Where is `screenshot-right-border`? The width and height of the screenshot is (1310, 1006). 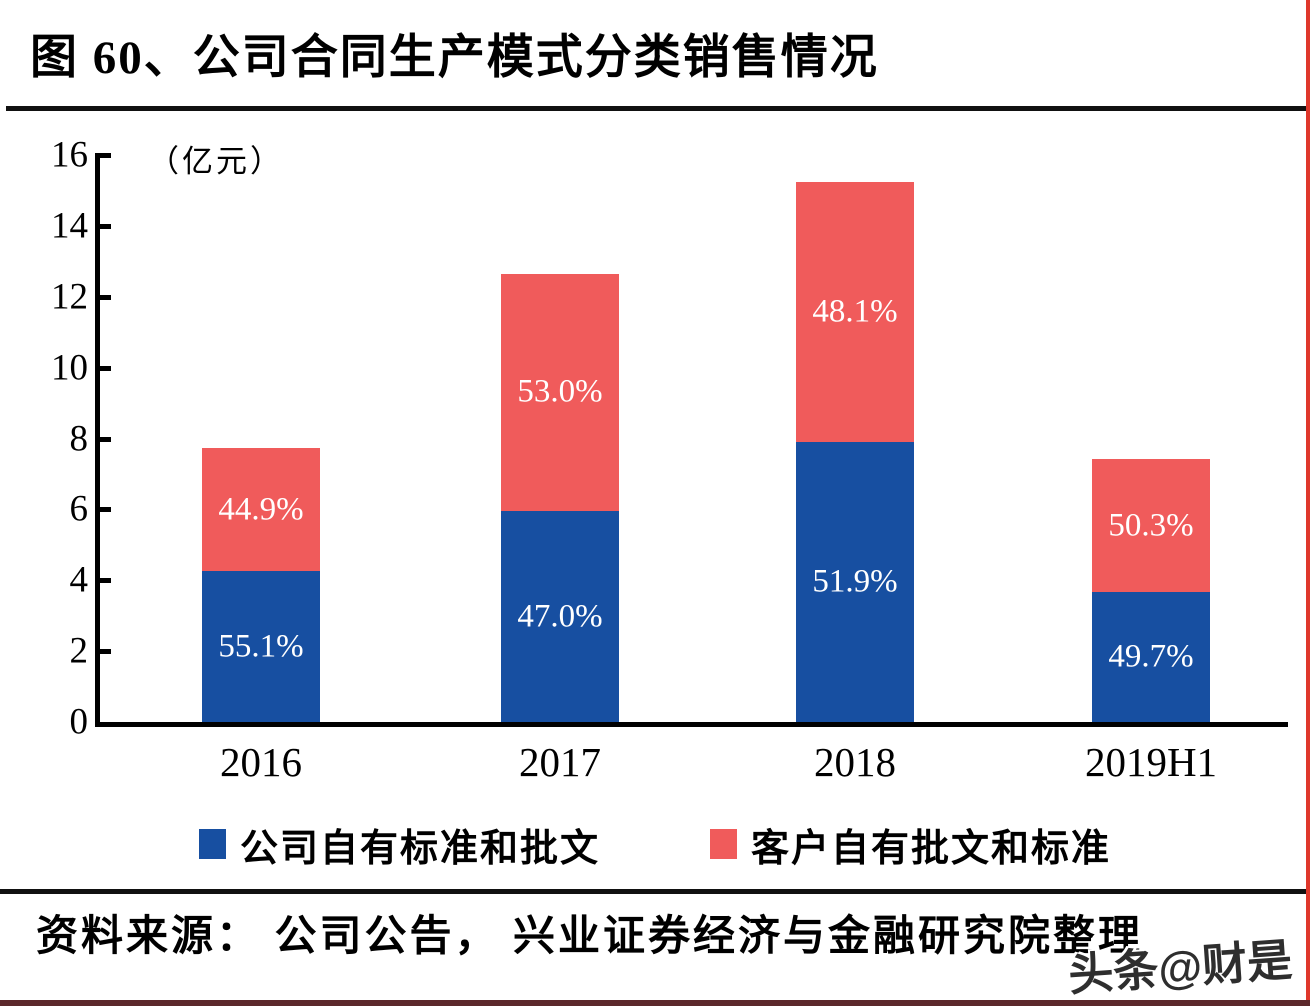
screenshot-right-border is located at coordinates (1308, 503).